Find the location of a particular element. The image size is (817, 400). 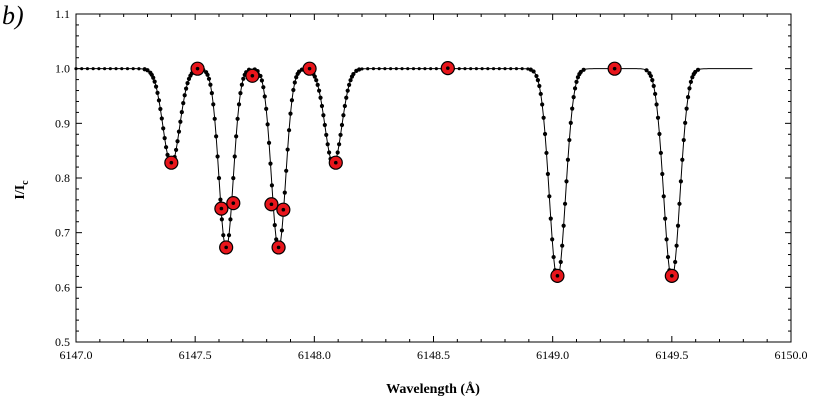

y-axis-title-subscript: c is located at coordinates (25, 182).